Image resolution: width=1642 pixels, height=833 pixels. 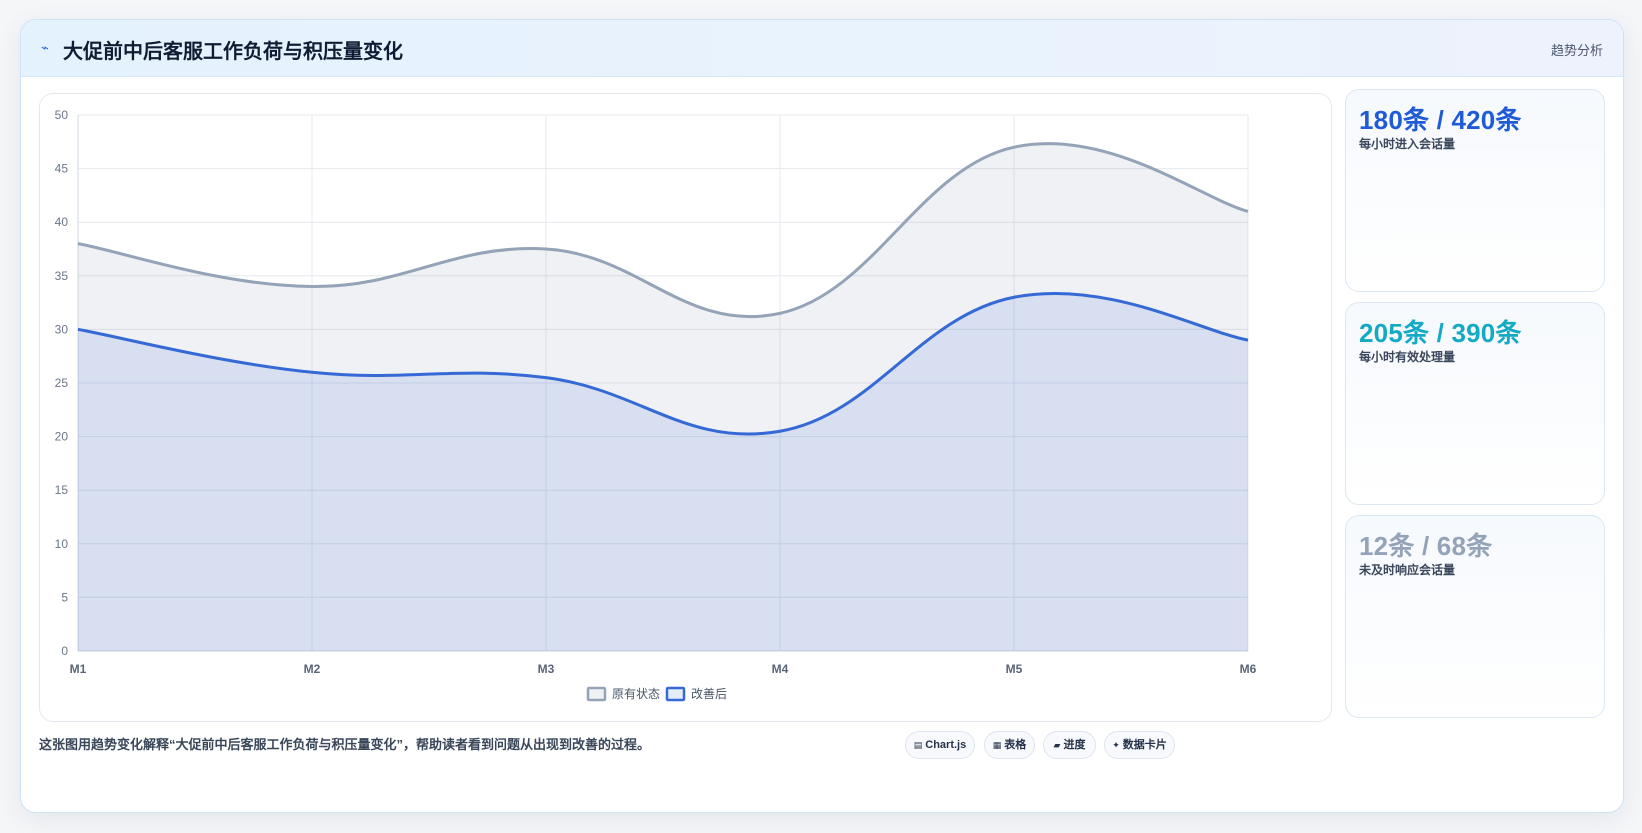 I want to click on y-tick-label: 30, so click(x=62, y=329).